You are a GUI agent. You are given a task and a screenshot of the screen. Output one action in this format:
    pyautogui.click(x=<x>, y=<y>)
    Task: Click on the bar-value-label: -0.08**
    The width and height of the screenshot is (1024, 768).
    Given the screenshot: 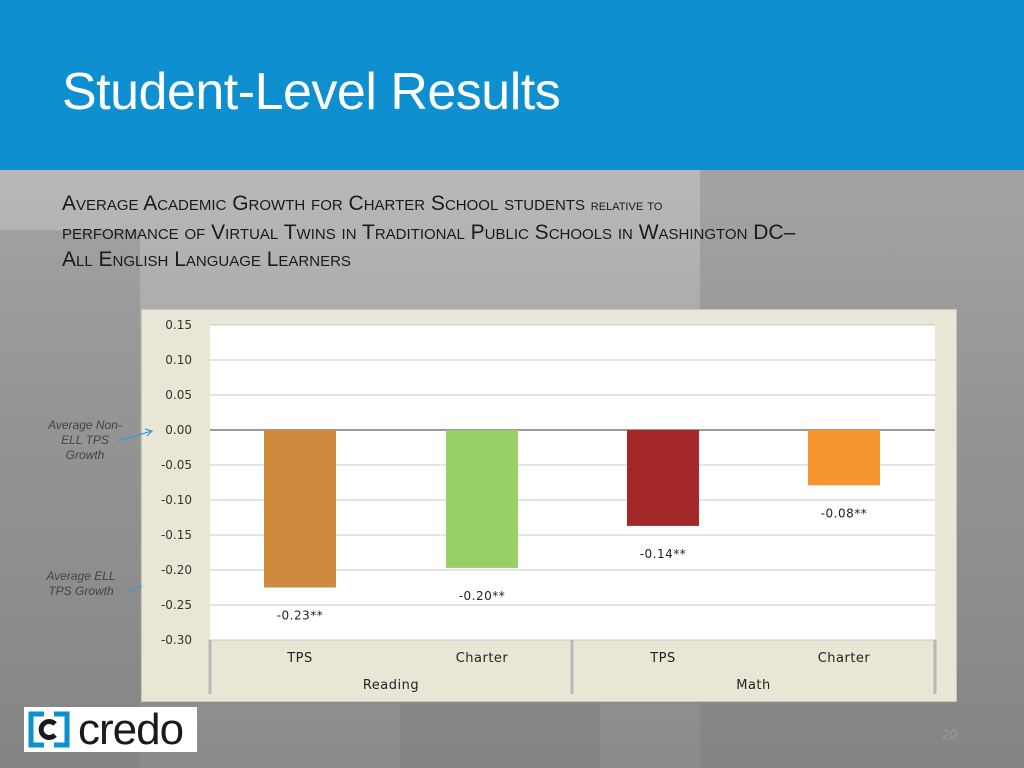 What is the action you would take?
    pyautogui.click(x=844, y=513)
    